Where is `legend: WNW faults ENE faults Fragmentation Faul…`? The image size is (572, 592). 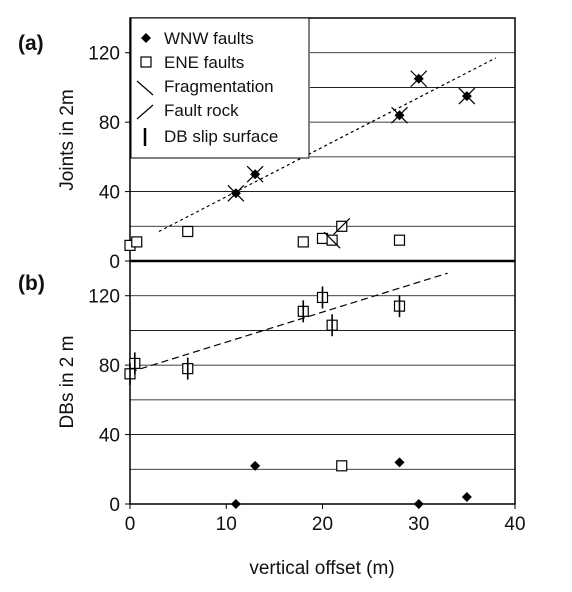 legend: WNW faults ENE faults Fragmentation Faul… is located at coordinates (220, 88).